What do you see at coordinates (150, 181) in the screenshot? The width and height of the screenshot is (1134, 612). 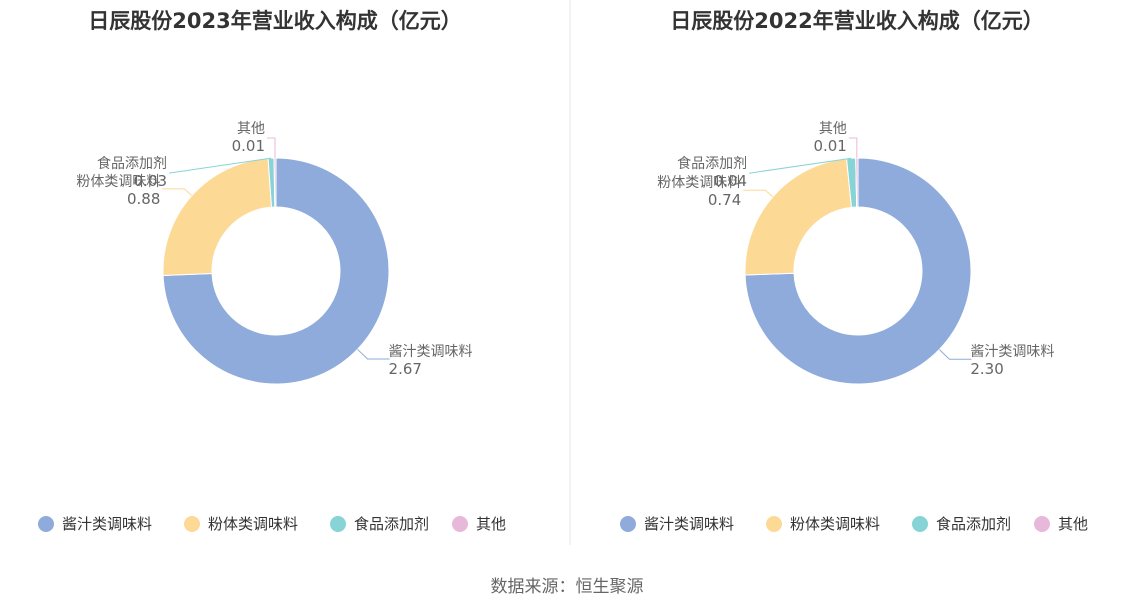 I see `slice-label-value-2: 0.03` at bounding box center [150, 181].